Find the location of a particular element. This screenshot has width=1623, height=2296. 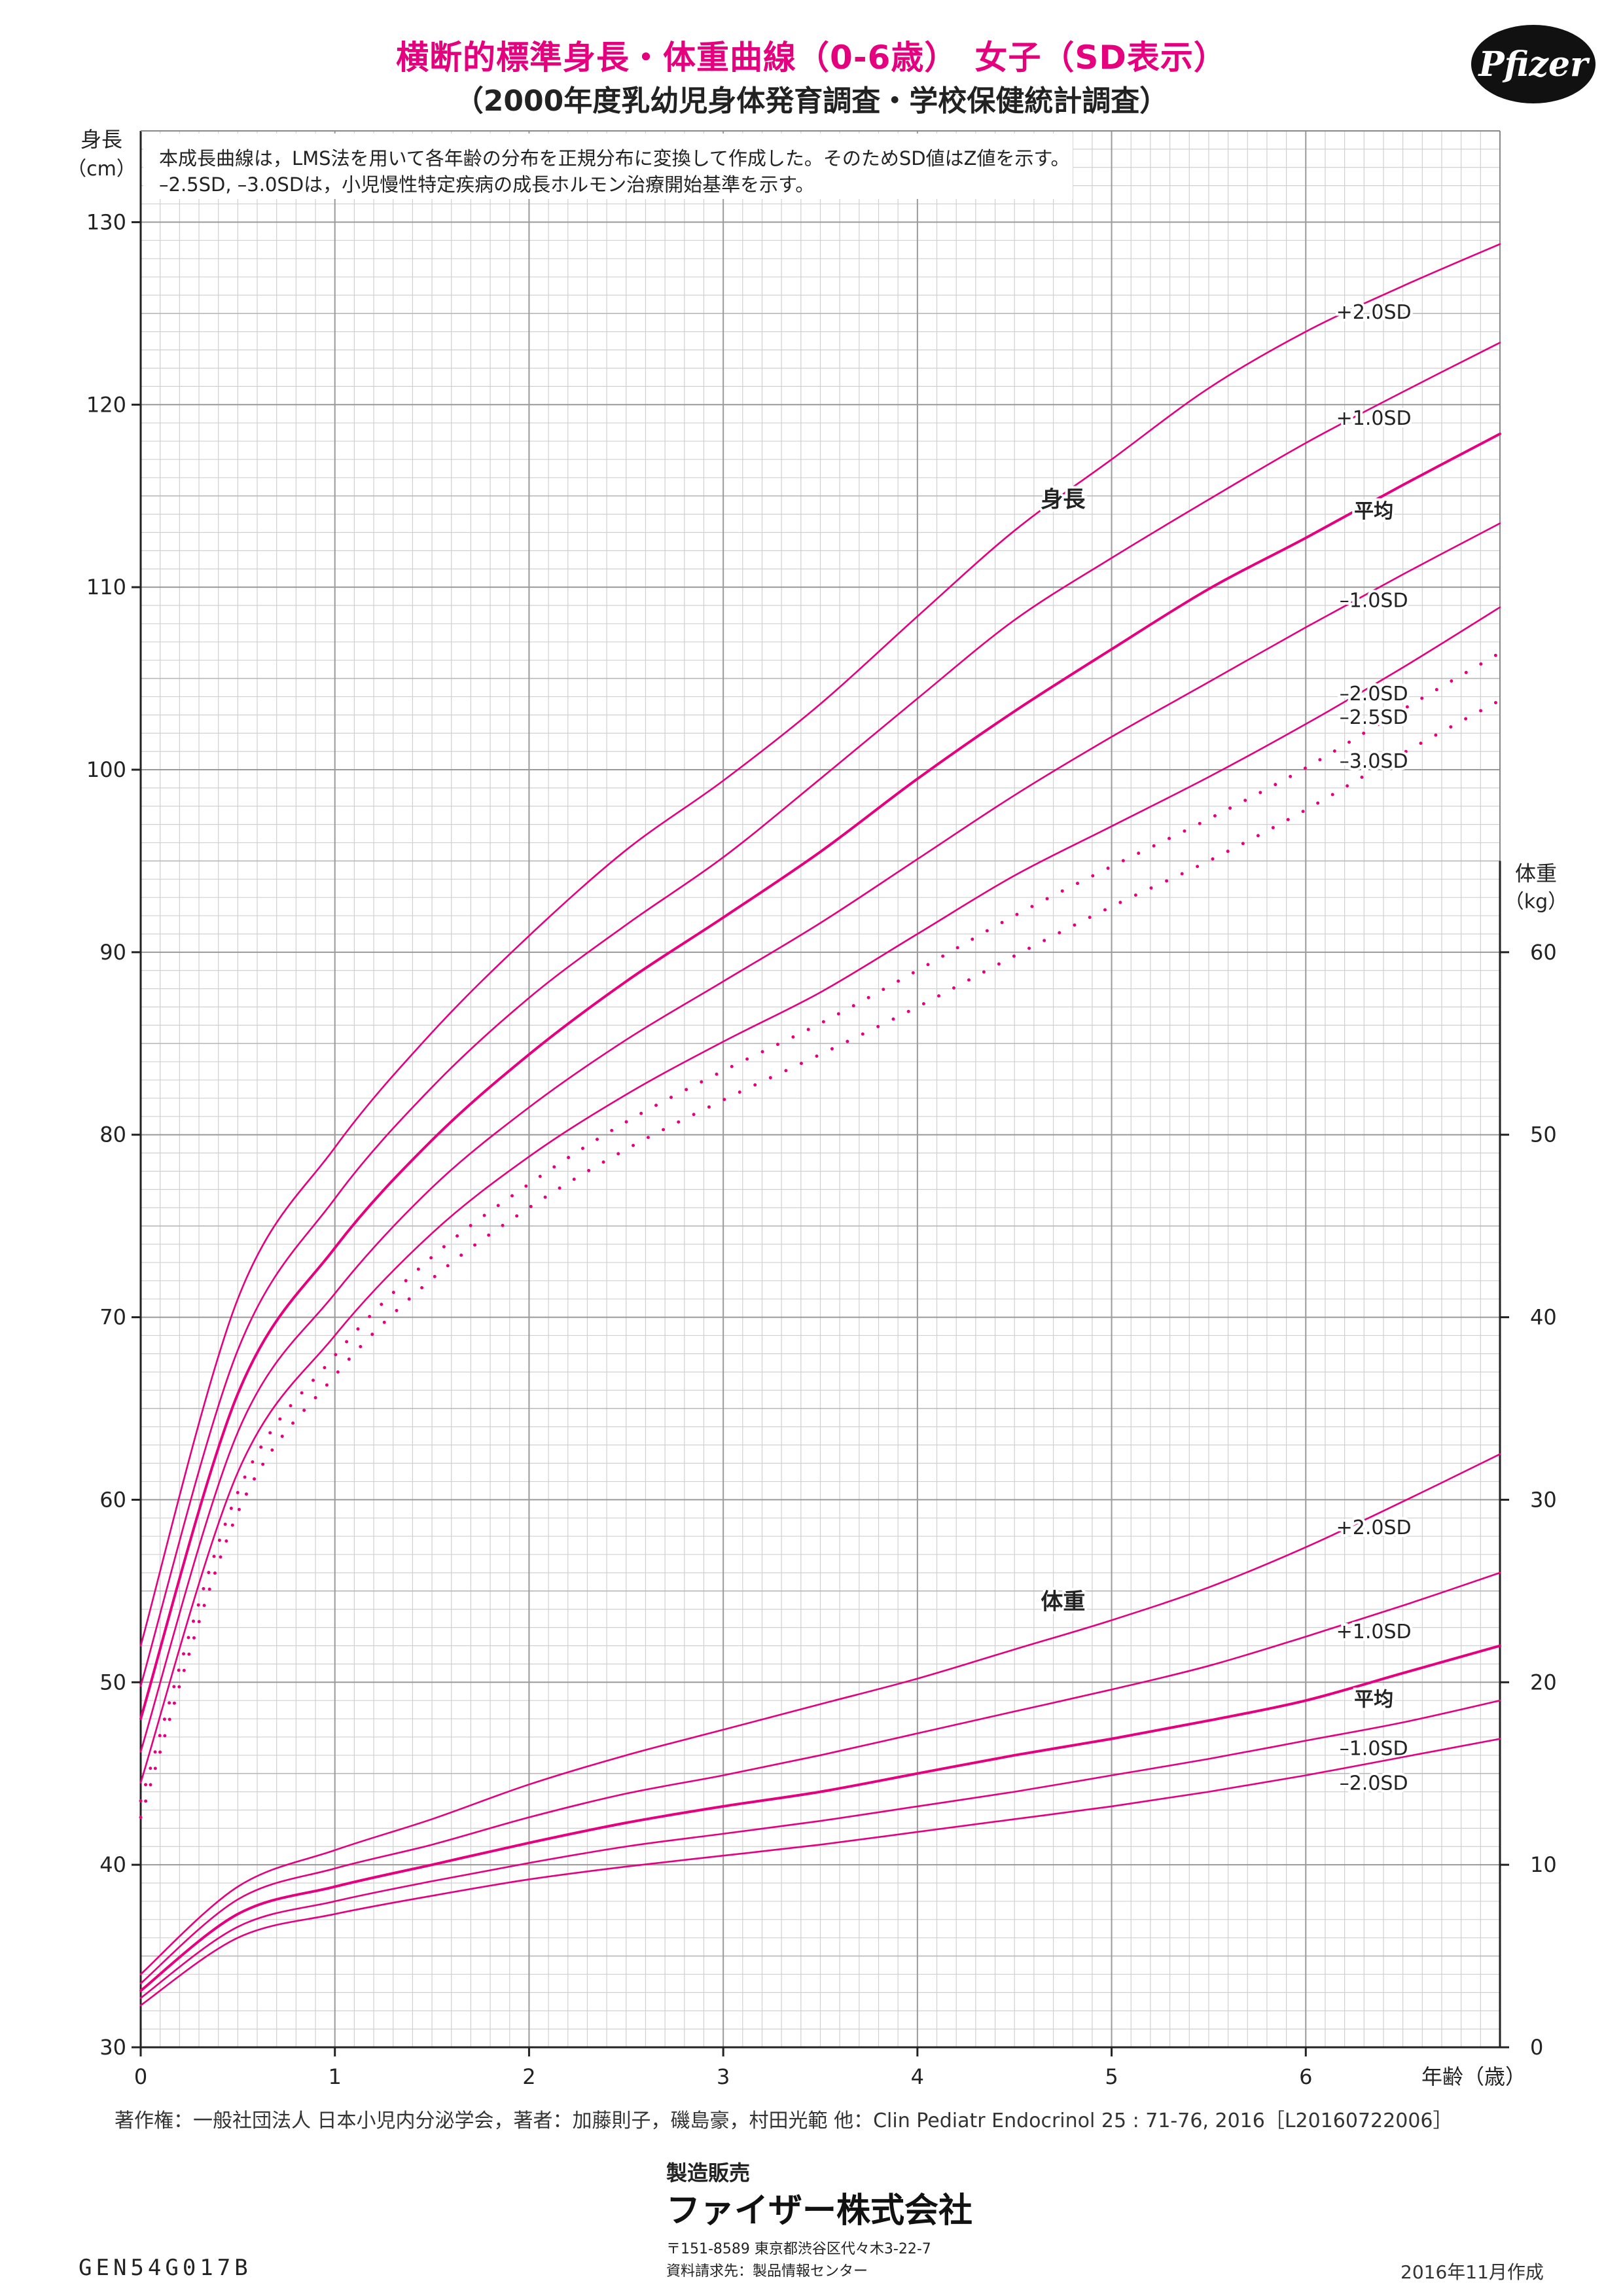

x-tick-label: 1 is located at coordinates (335, 2076).